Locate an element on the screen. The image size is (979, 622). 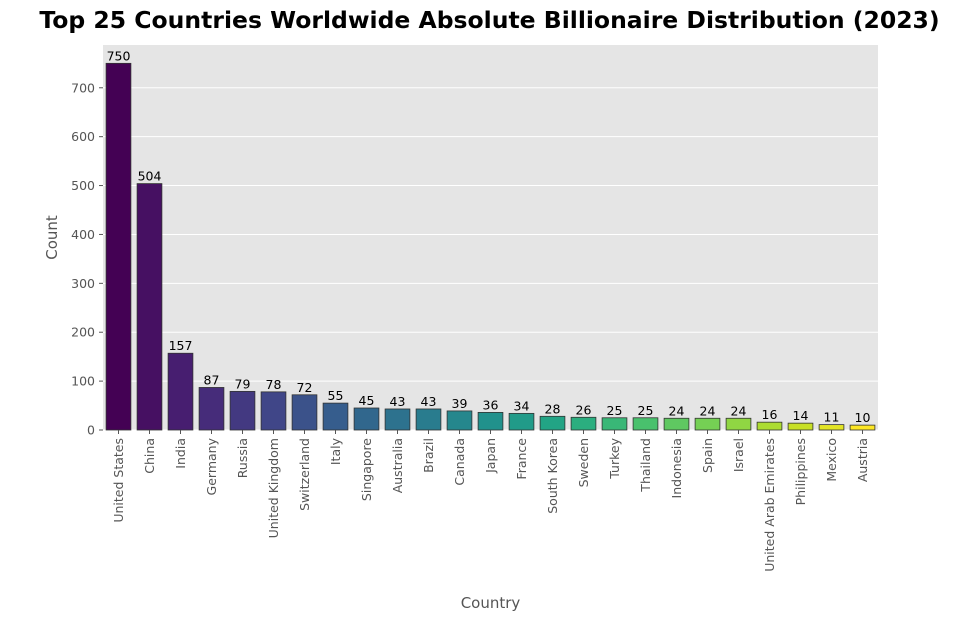
y-tick-label: 700 is located at coordinates (83, 87).